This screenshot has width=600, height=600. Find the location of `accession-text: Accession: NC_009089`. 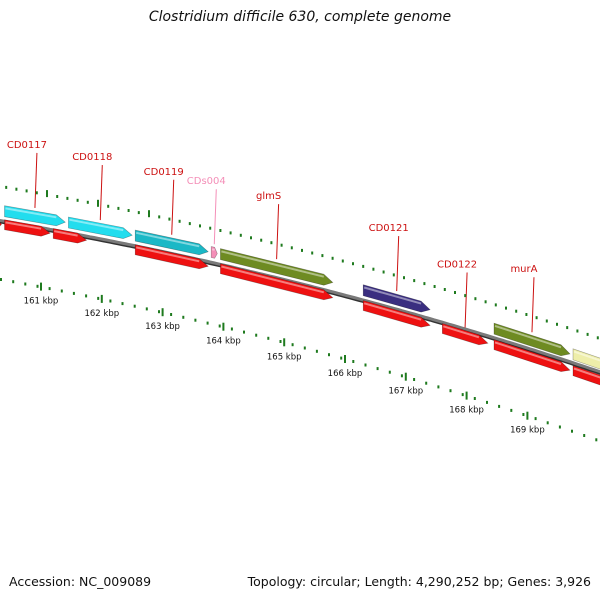

accession-text: Accession: NC_009089 is located at coordinates (80, 581).